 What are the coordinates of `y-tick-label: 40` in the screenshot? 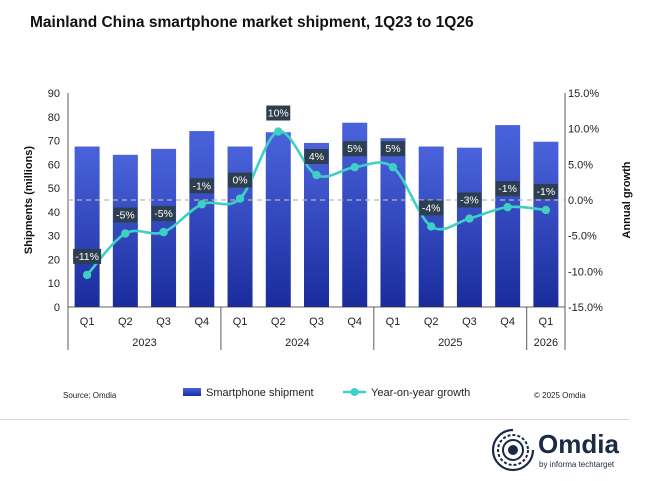 It's located at (54, 213).